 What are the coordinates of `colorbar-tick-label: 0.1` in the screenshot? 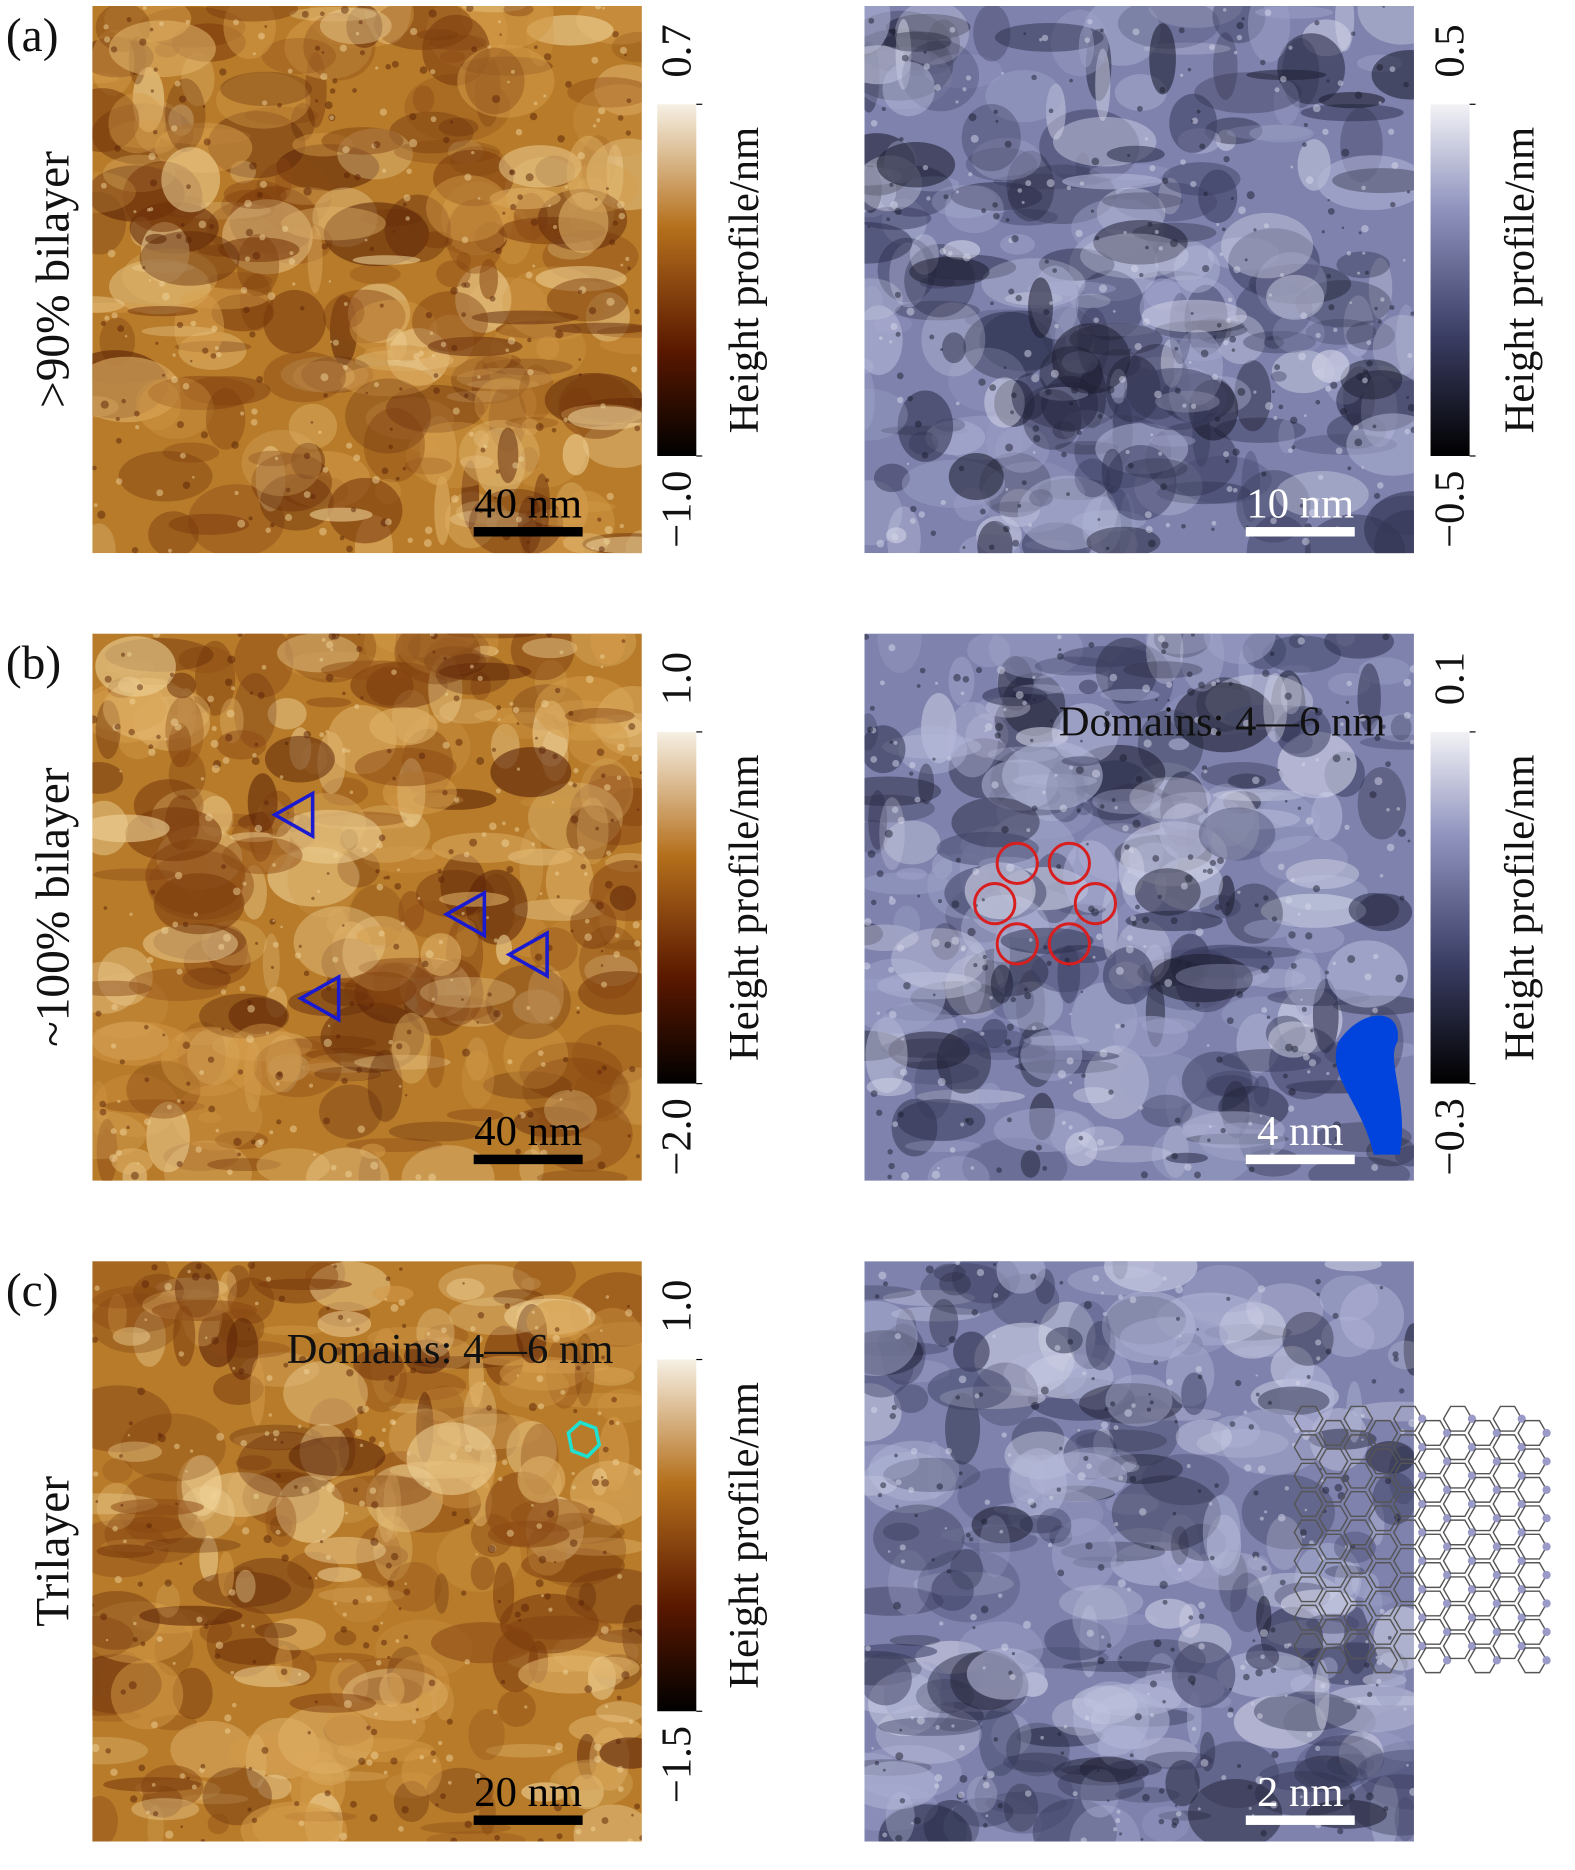 It's located at (1450, 678).